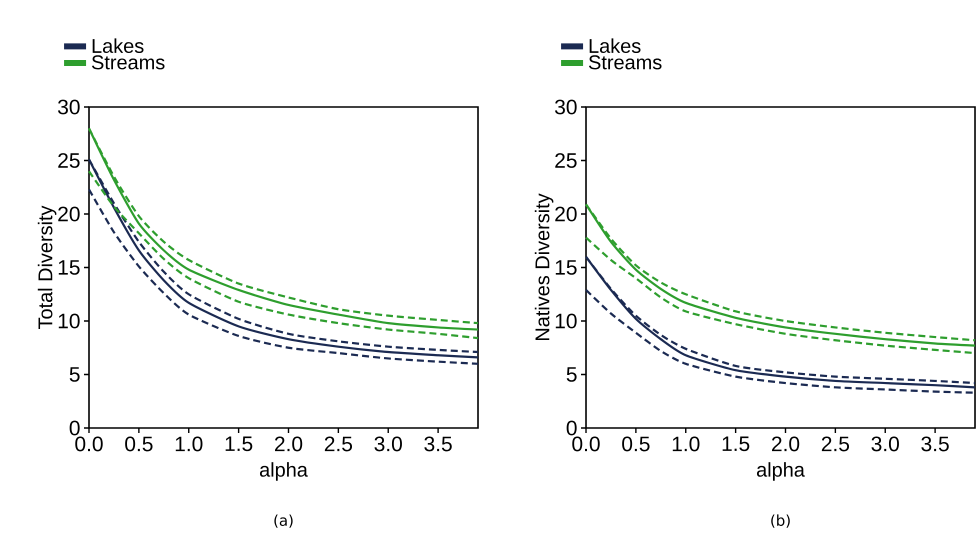  What do you see at coordinates (780, 521) in the screenshot?
I see `text: (b)` at bounding box center [780, 521].